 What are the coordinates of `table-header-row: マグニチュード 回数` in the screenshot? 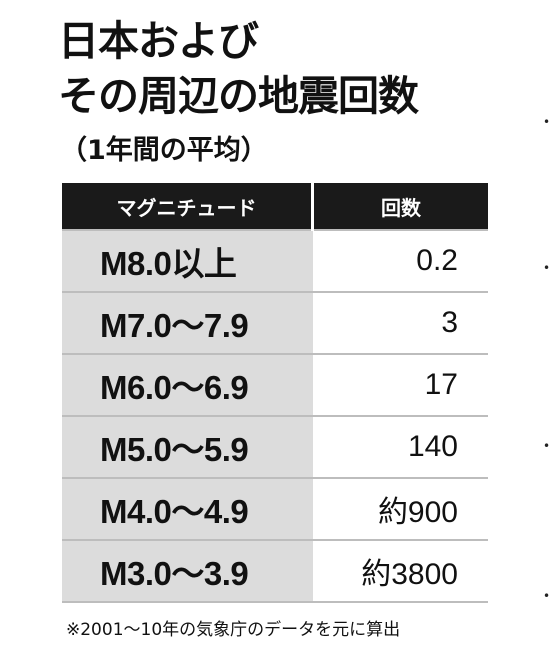 It's located at (275, 206).